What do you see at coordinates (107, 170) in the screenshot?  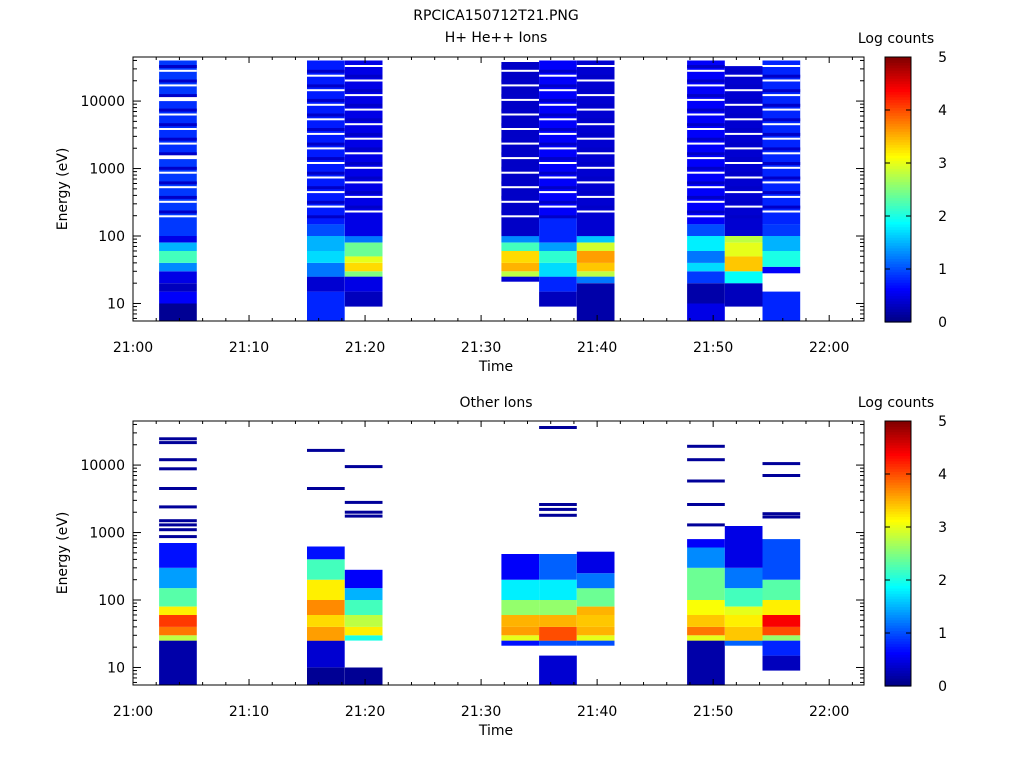 I see `y-tick-label: 1000` at bounding box center [107, 170].